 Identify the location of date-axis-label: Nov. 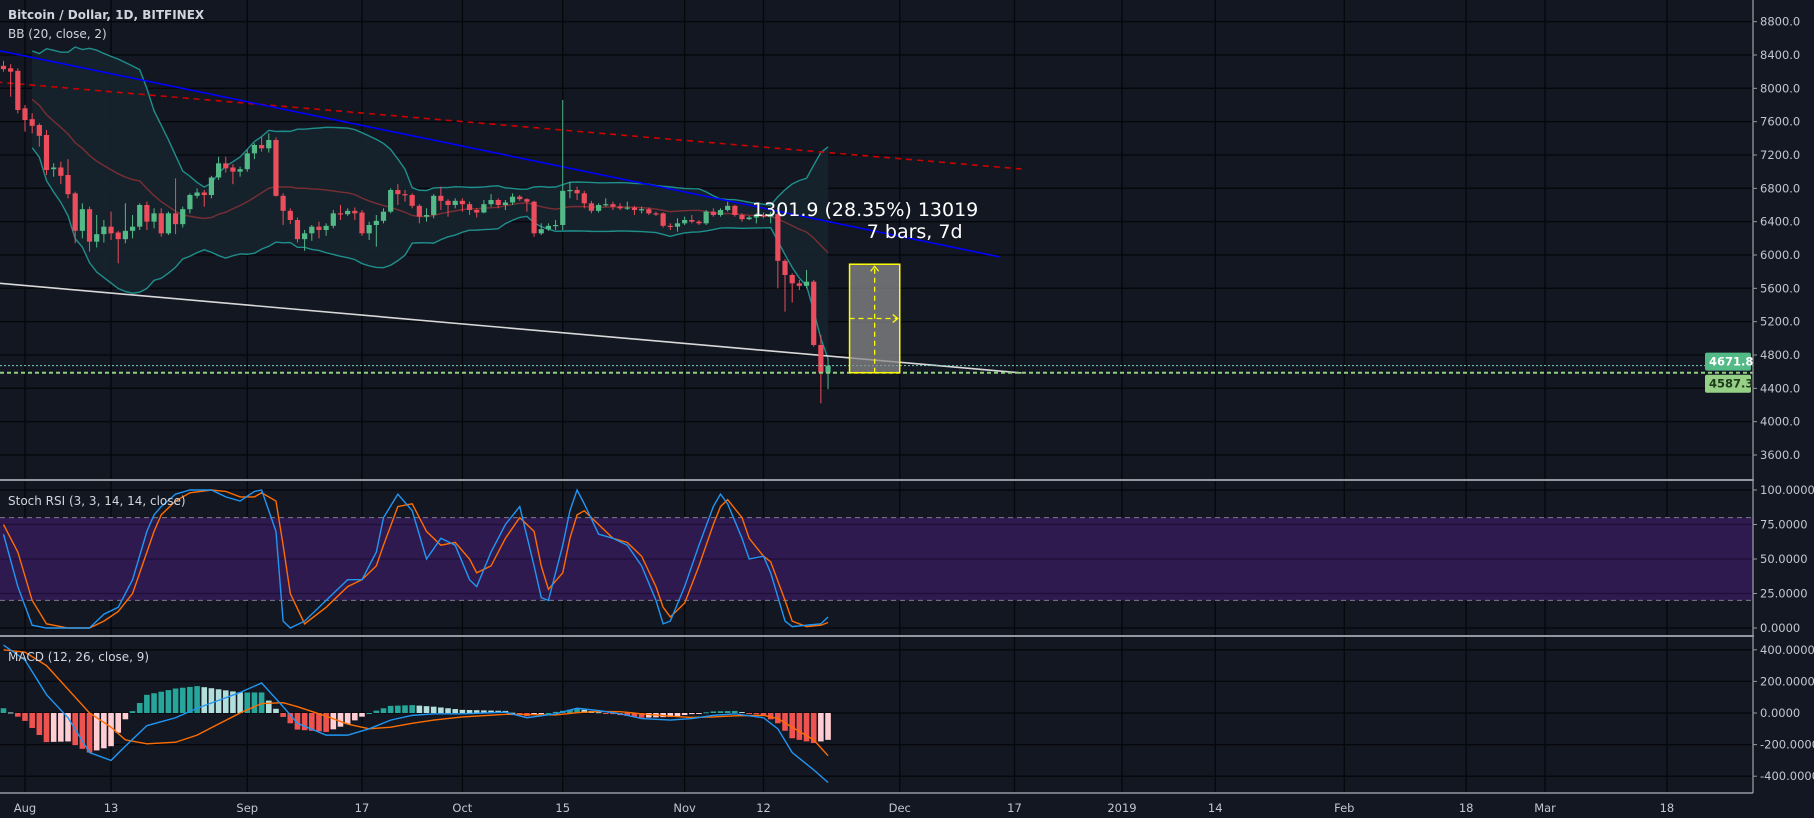
(684, 808).